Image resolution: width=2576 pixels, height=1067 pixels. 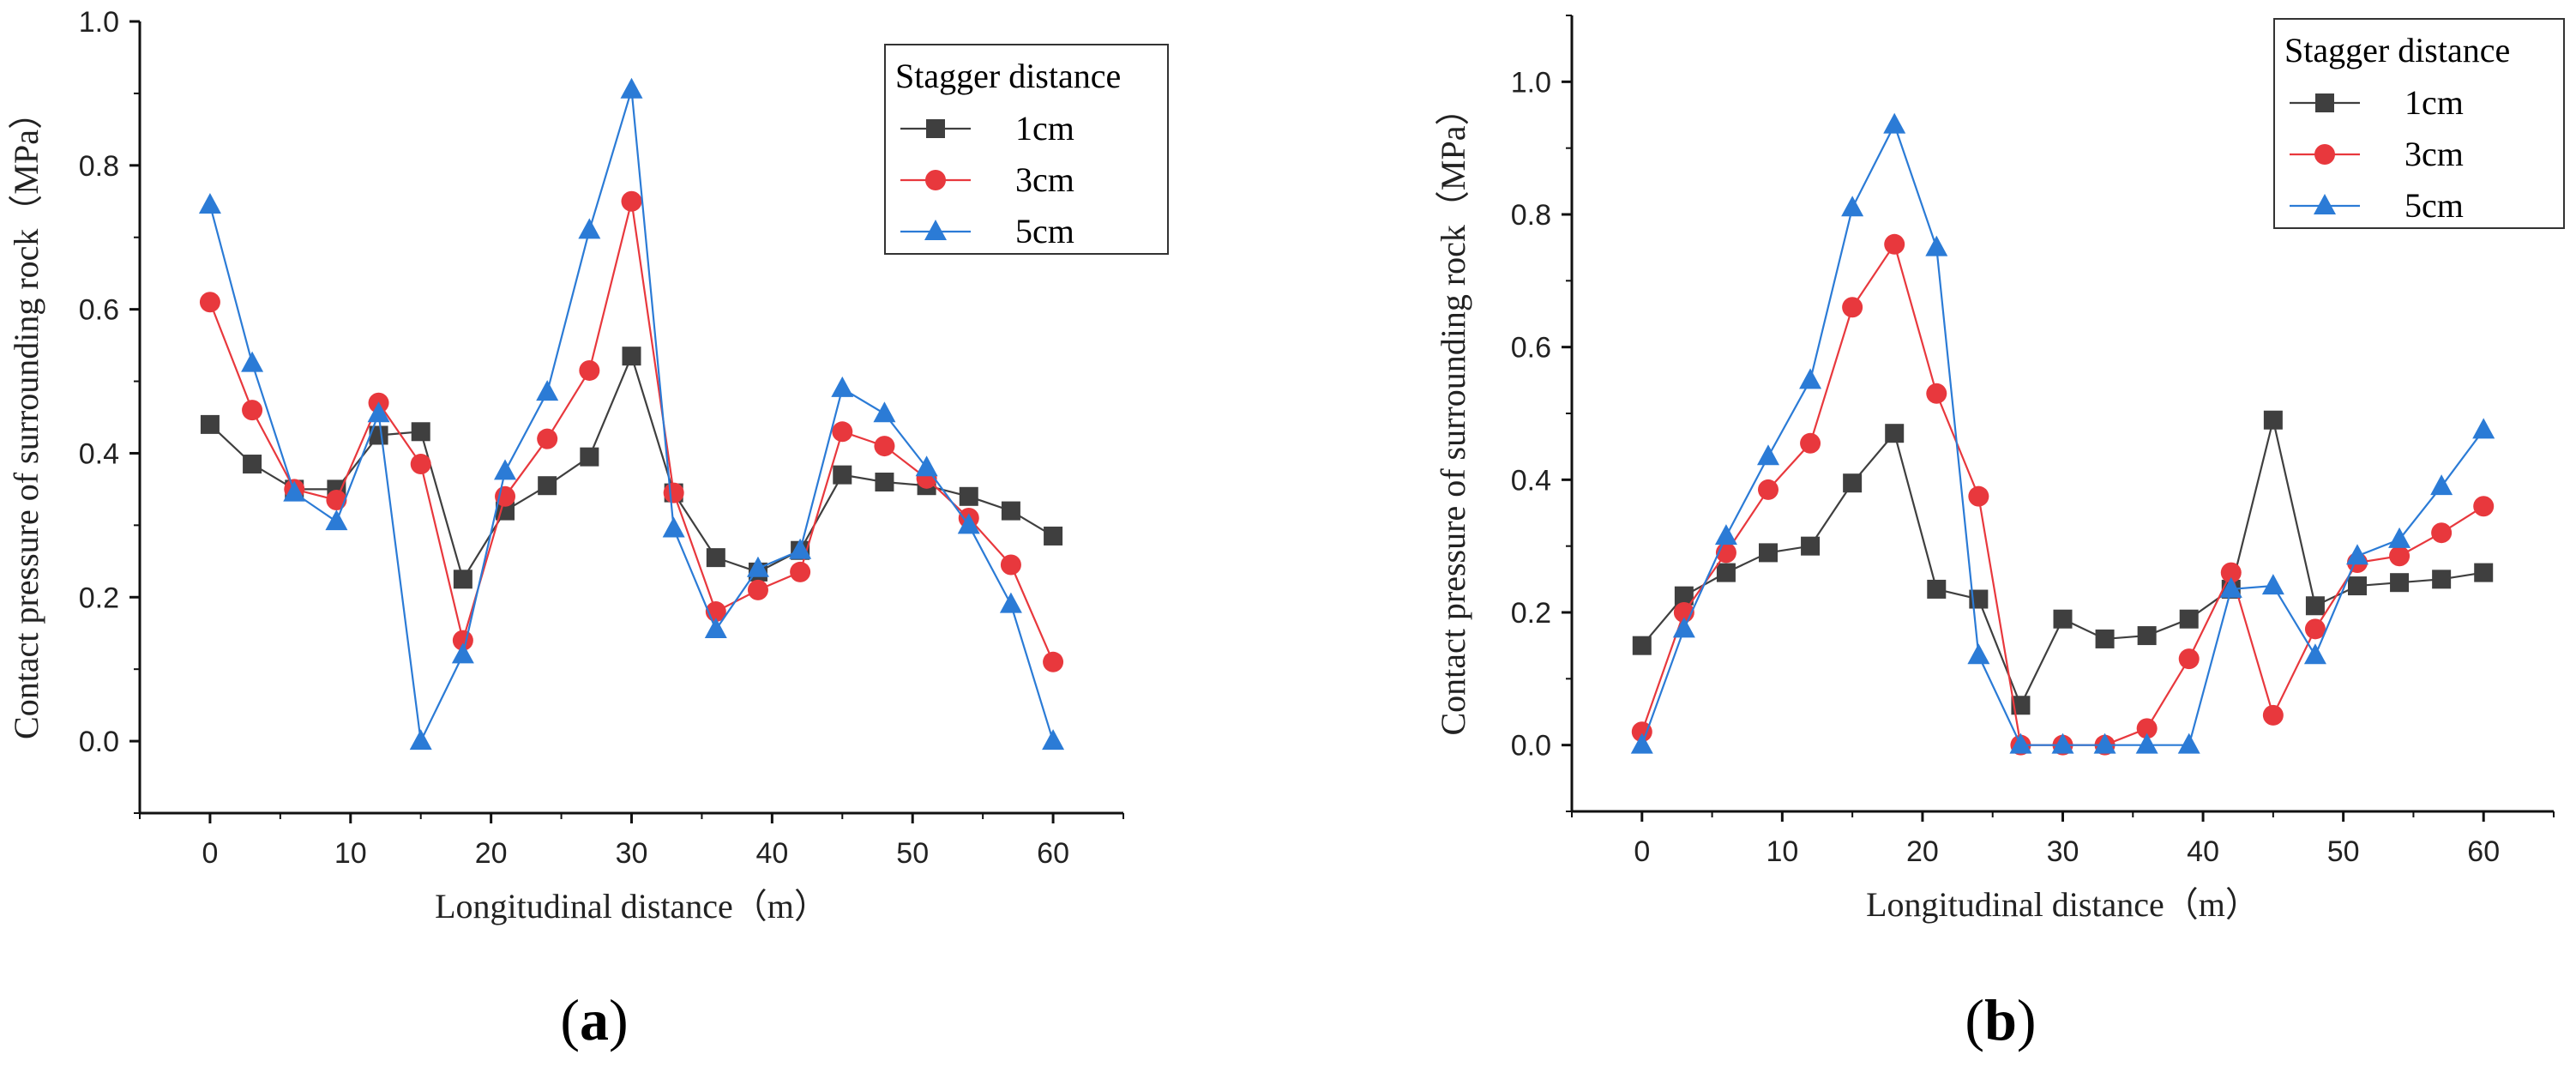 I want to click on panel-a-y-tick-label: 0.4, so click(x=99, y=454).